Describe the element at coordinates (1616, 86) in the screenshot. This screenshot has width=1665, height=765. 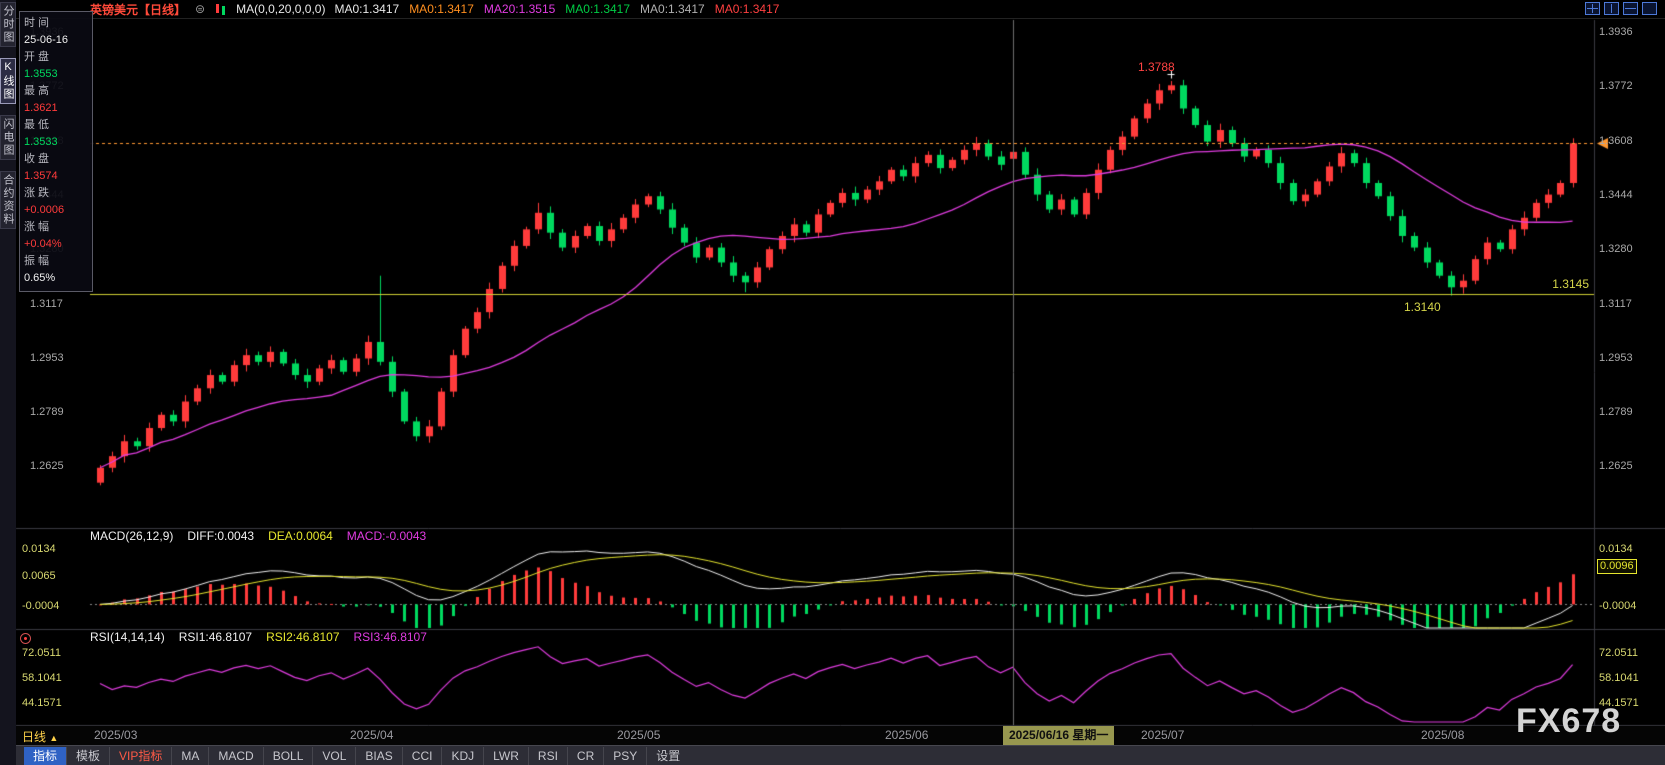
I see `price-axis-label-right: 1.3772` at that location.